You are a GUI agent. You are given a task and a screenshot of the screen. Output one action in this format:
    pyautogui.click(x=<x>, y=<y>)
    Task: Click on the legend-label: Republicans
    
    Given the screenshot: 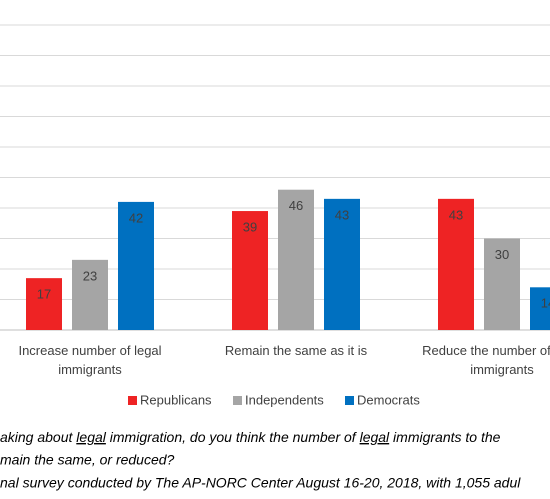 What is the action you would take?
    pyautogui.click(x=176, y=399)
    